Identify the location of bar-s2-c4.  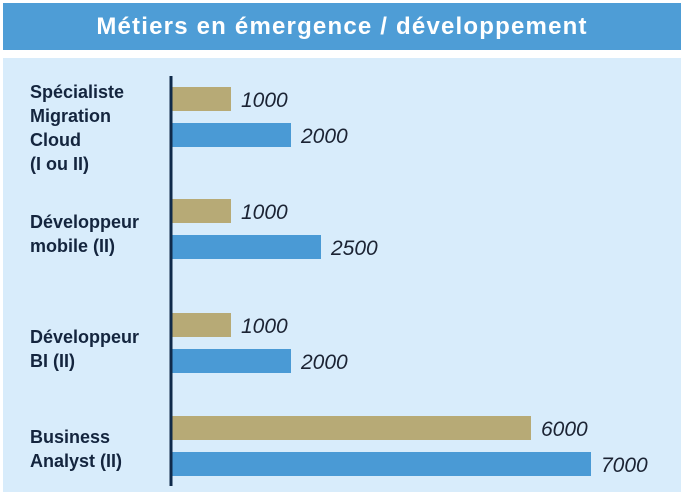
(381, 464).